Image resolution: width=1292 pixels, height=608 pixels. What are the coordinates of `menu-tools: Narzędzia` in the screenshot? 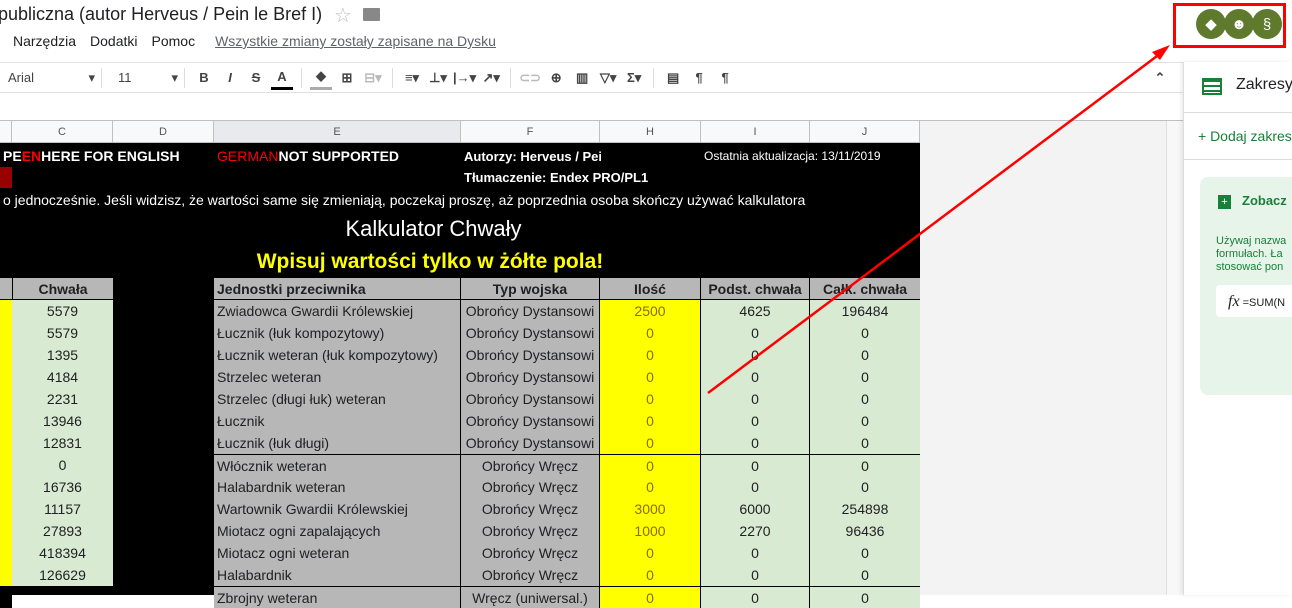 It's located at (45, 41).